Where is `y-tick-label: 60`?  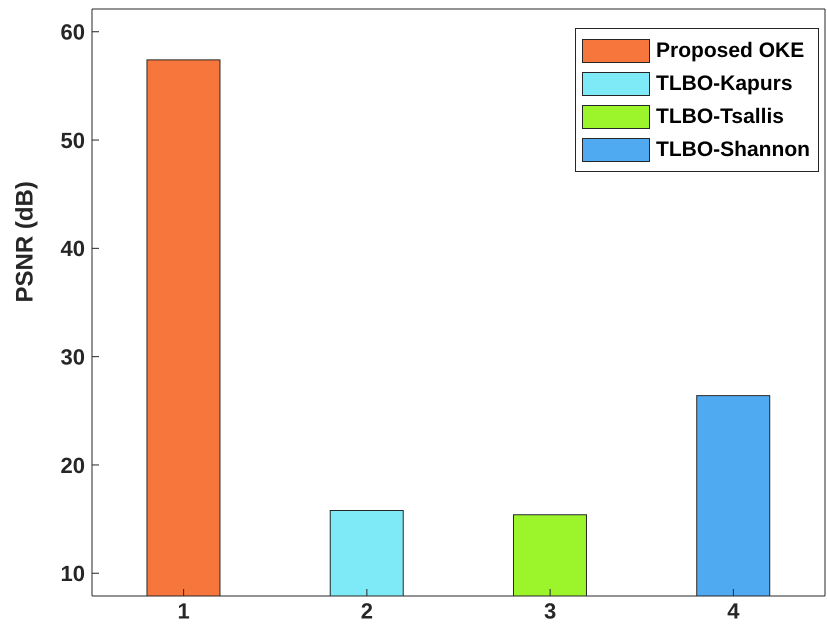
y-tick-label: 60 is located at coordinates (72, 32).